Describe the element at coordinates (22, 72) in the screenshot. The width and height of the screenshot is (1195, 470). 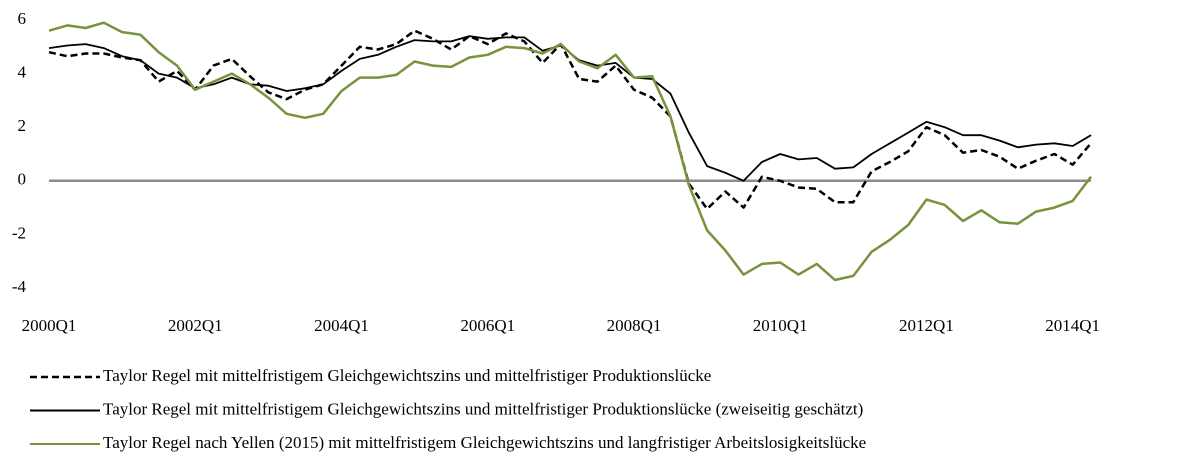
I see `y-tick-label: 4` at that location.